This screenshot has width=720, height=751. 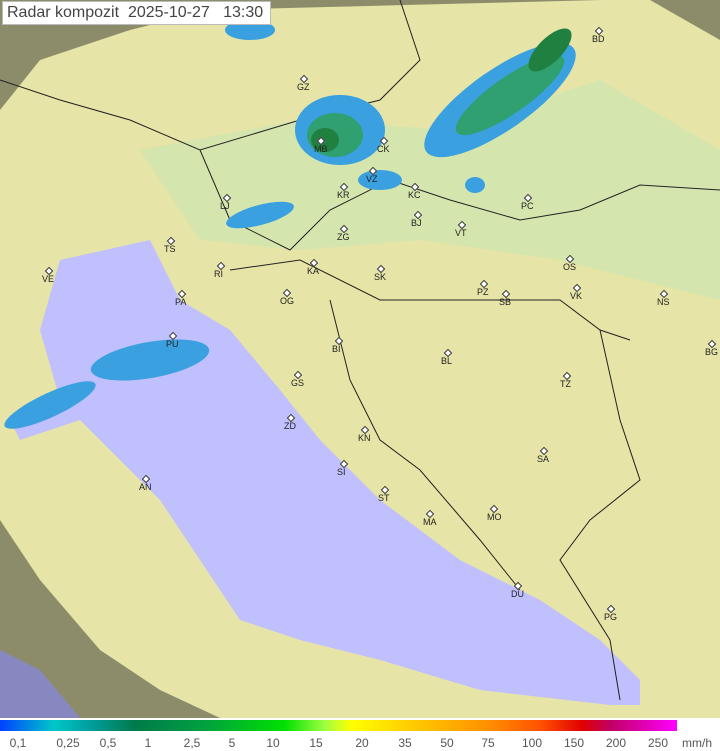 I want to click on legend-tick-label: 2,5, so click(x=192, y=743).